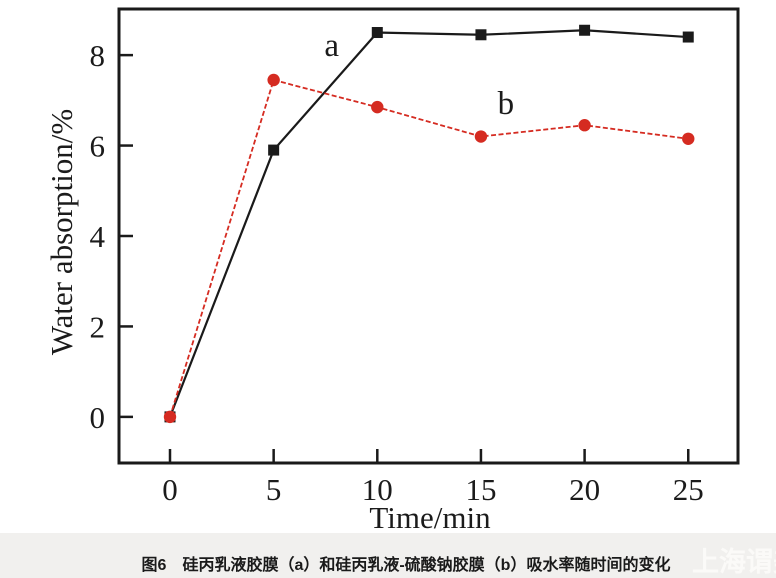 The image size is (776, 578). Describe the element at coordinates (274, 489) in the screenshot. I see `x-tick-label: 5` at that location.